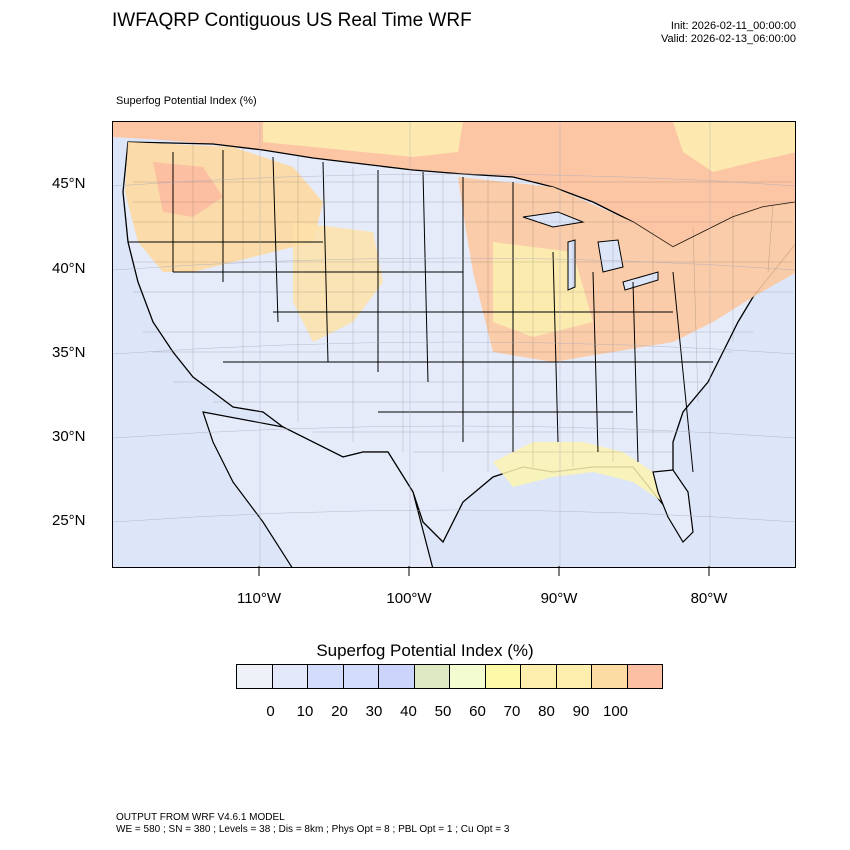  What do you see at coordinates (200, 817) in the screenshot?
I see `model-output-line: OUTPUT FROM WRF V4.6.1 MODEL` at bounding box center [200, 817].